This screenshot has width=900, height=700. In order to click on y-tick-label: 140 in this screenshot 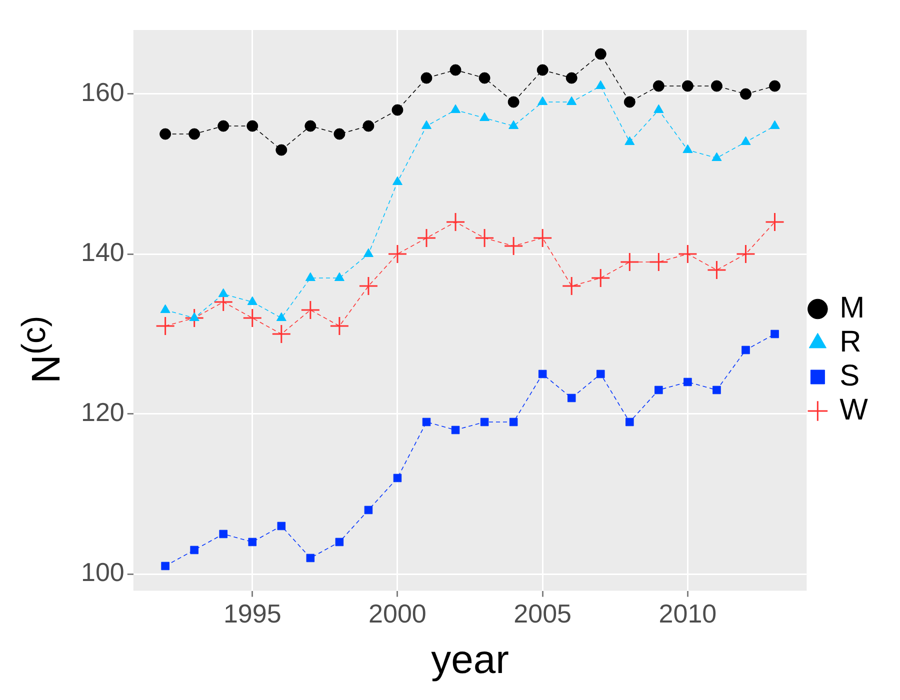, I will do `click(102, 252)`.